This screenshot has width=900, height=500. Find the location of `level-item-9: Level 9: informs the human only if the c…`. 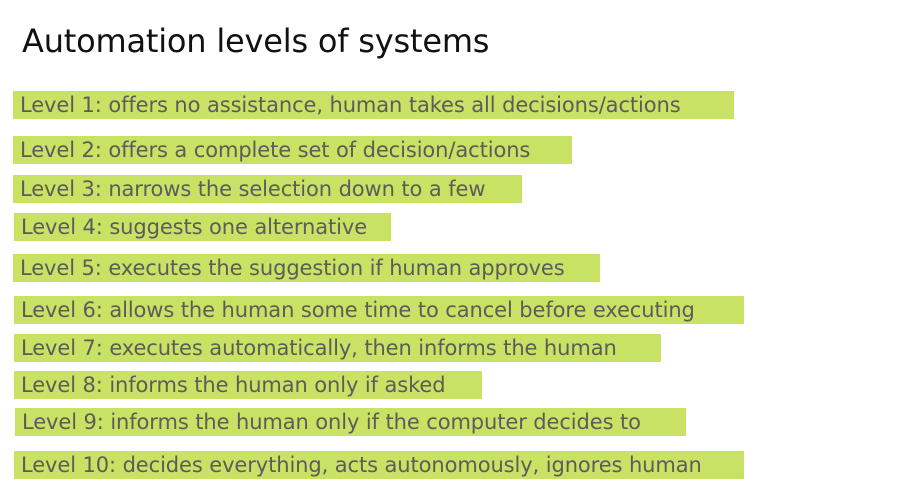

level-item-9: Level 9: informs the human only if the c… is located at coordinates (350, 422).